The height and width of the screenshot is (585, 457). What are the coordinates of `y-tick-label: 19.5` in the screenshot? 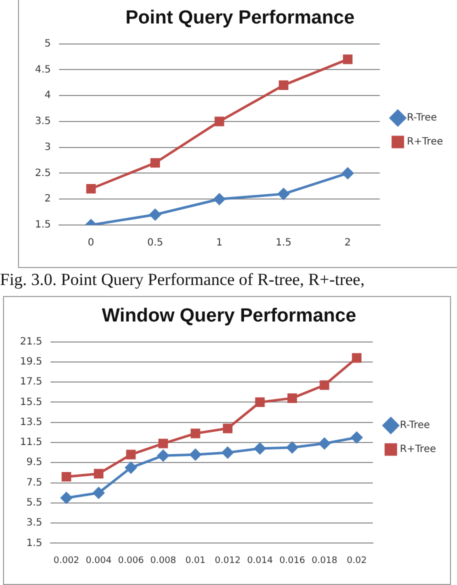 It's located at (31, 362).